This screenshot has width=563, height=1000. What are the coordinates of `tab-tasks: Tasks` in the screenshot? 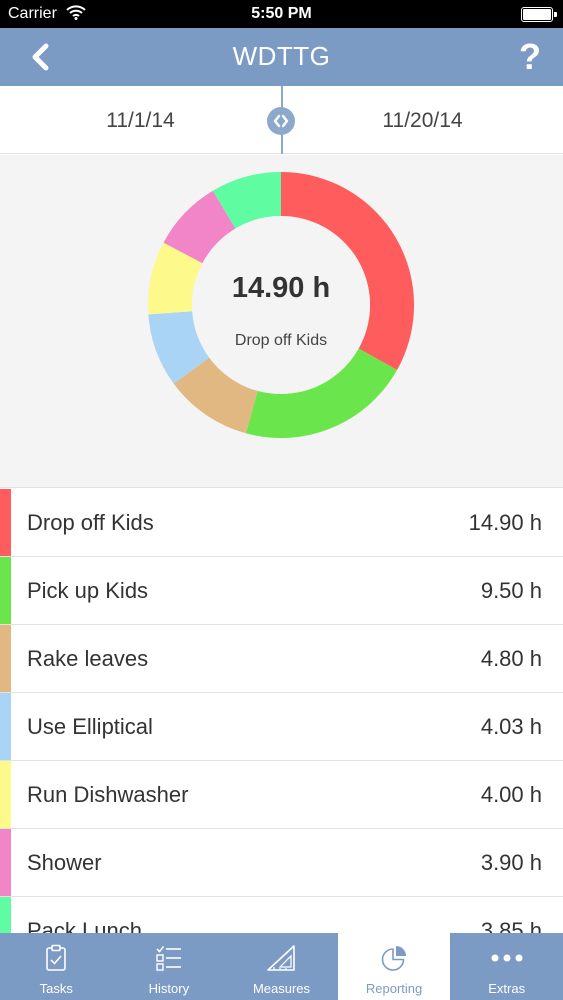 It's located at (56, 966).